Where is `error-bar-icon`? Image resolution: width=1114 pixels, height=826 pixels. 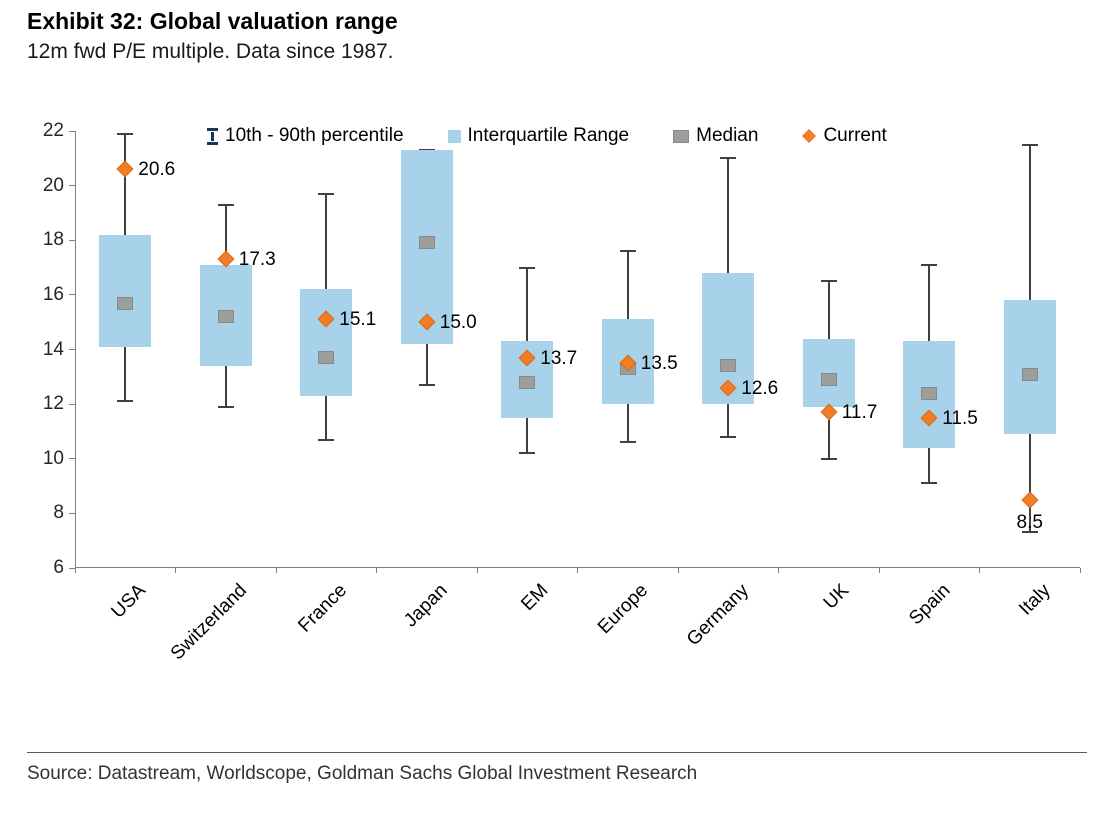 error-bar-icon is located at coordinates (212, 136).